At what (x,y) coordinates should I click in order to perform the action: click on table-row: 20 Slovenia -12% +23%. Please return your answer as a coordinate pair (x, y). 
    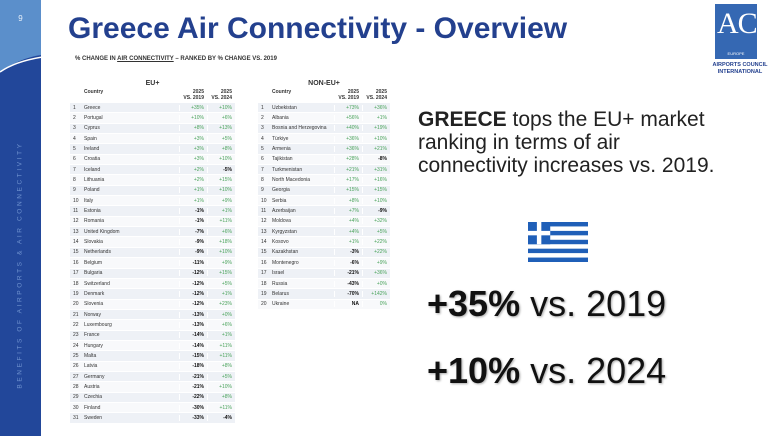
    Looking at the image, I should click on (152, 304).